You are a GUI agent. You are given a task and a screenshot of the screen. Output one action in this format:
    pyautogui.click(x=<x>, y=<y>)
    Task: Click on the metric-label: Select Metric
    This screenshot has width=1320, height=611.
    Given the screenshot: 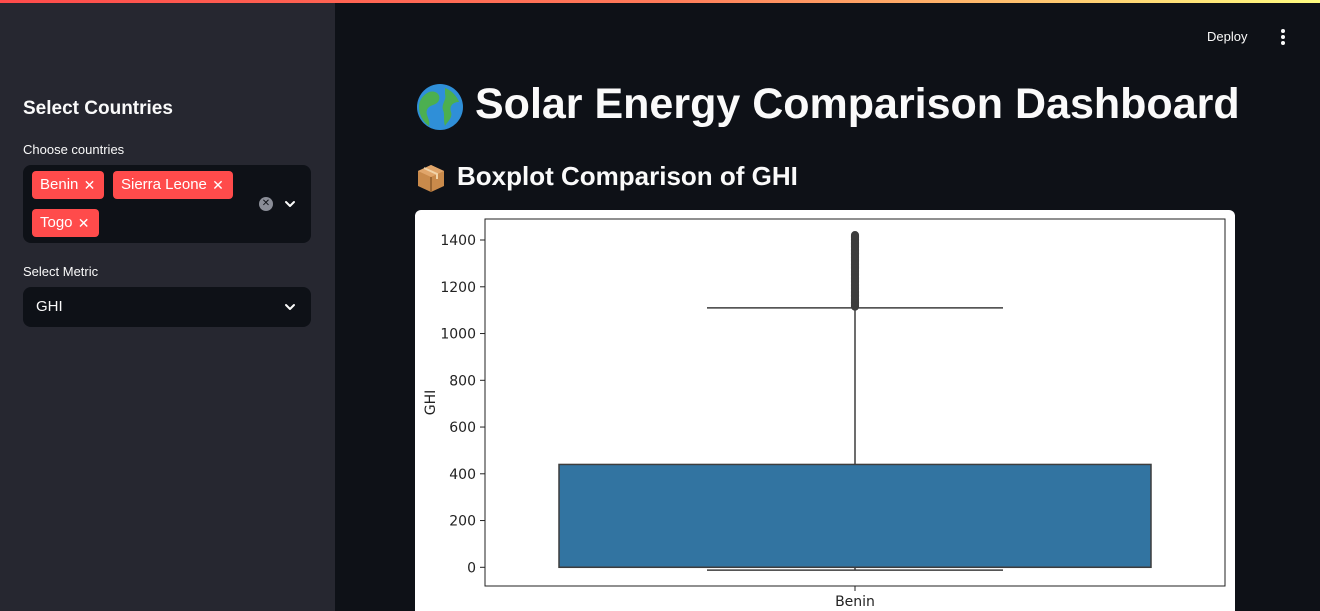 What is the action you would take?
    pyautogui.click(x=61, y=271)
    